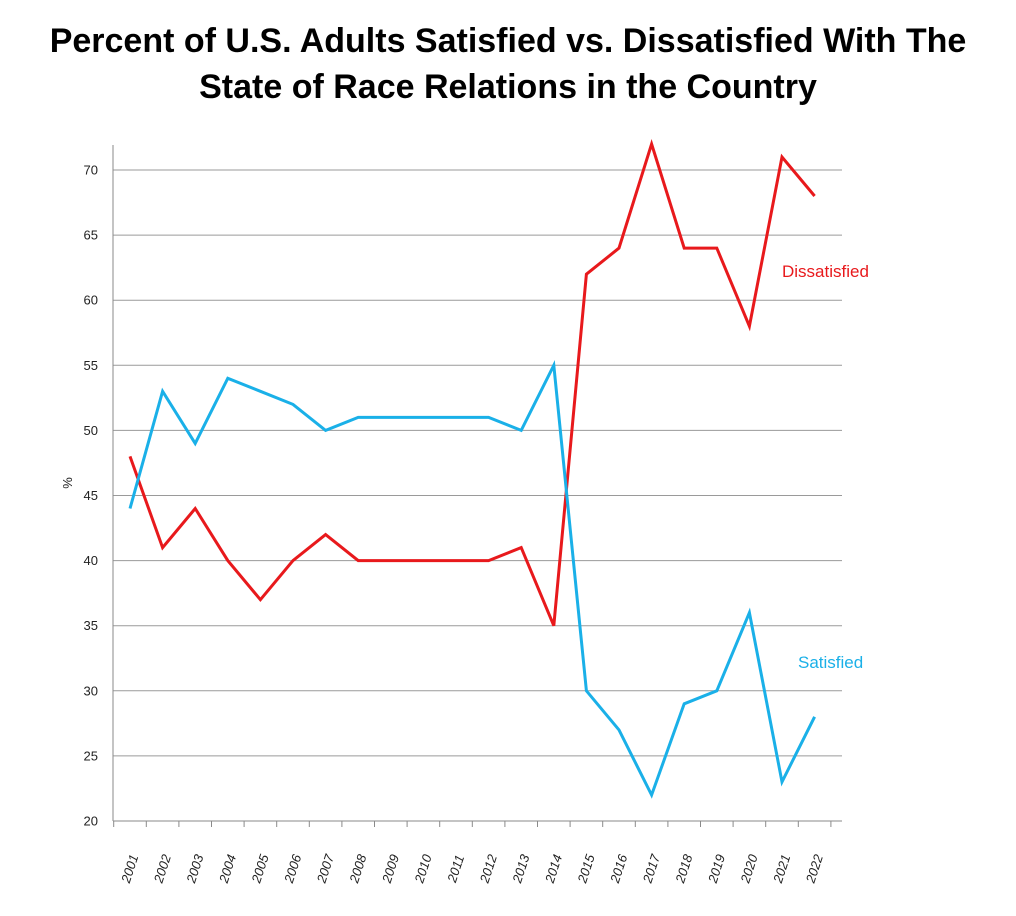 The height and width of the screenshot is (916, 1016). I want to click on x-tick-label: 2018, so click(684, 869).